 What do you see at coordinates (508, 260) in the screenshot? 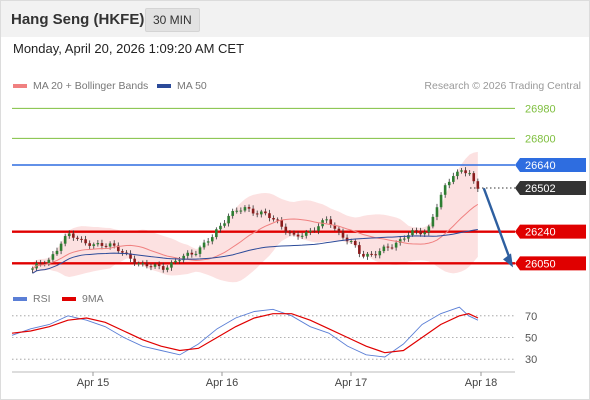
I see `forecast-arrow-head` at bounding box center [508, 260].